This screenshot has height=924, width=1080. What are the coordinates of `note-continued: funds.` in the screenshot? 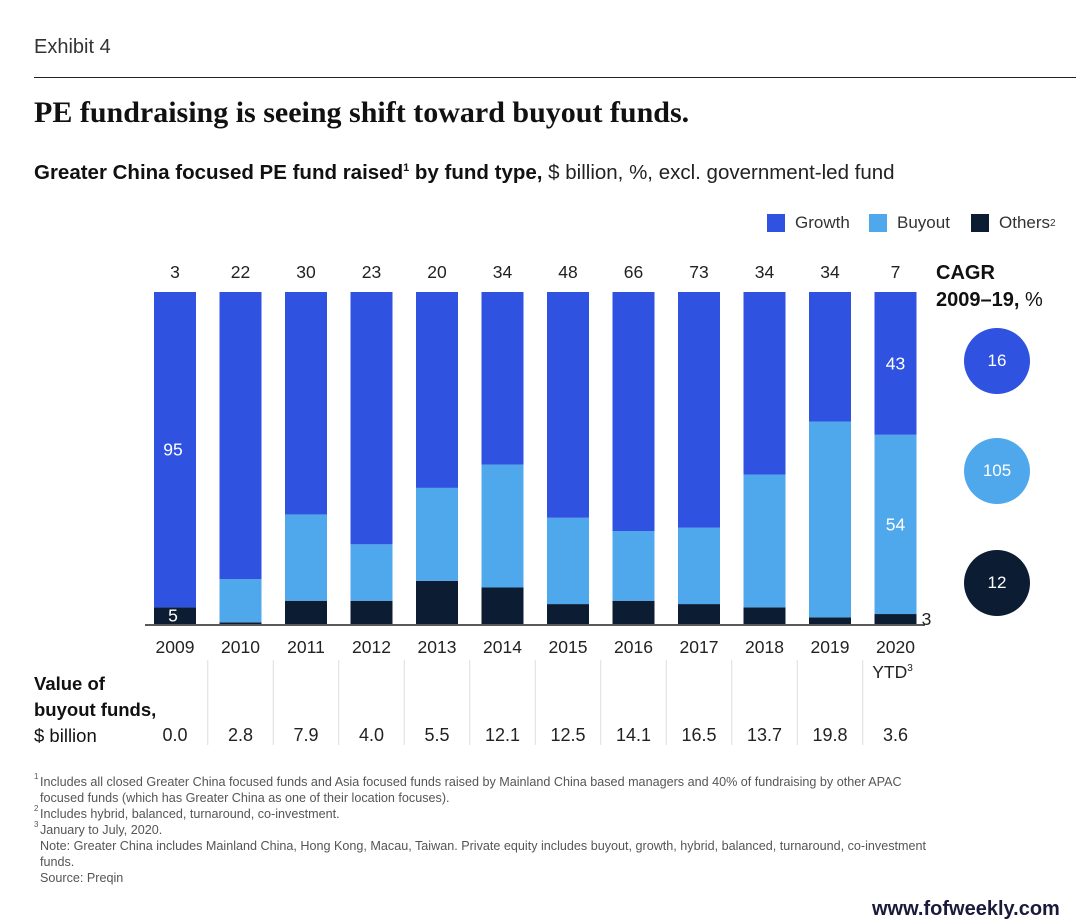 It's located at (57, 862).